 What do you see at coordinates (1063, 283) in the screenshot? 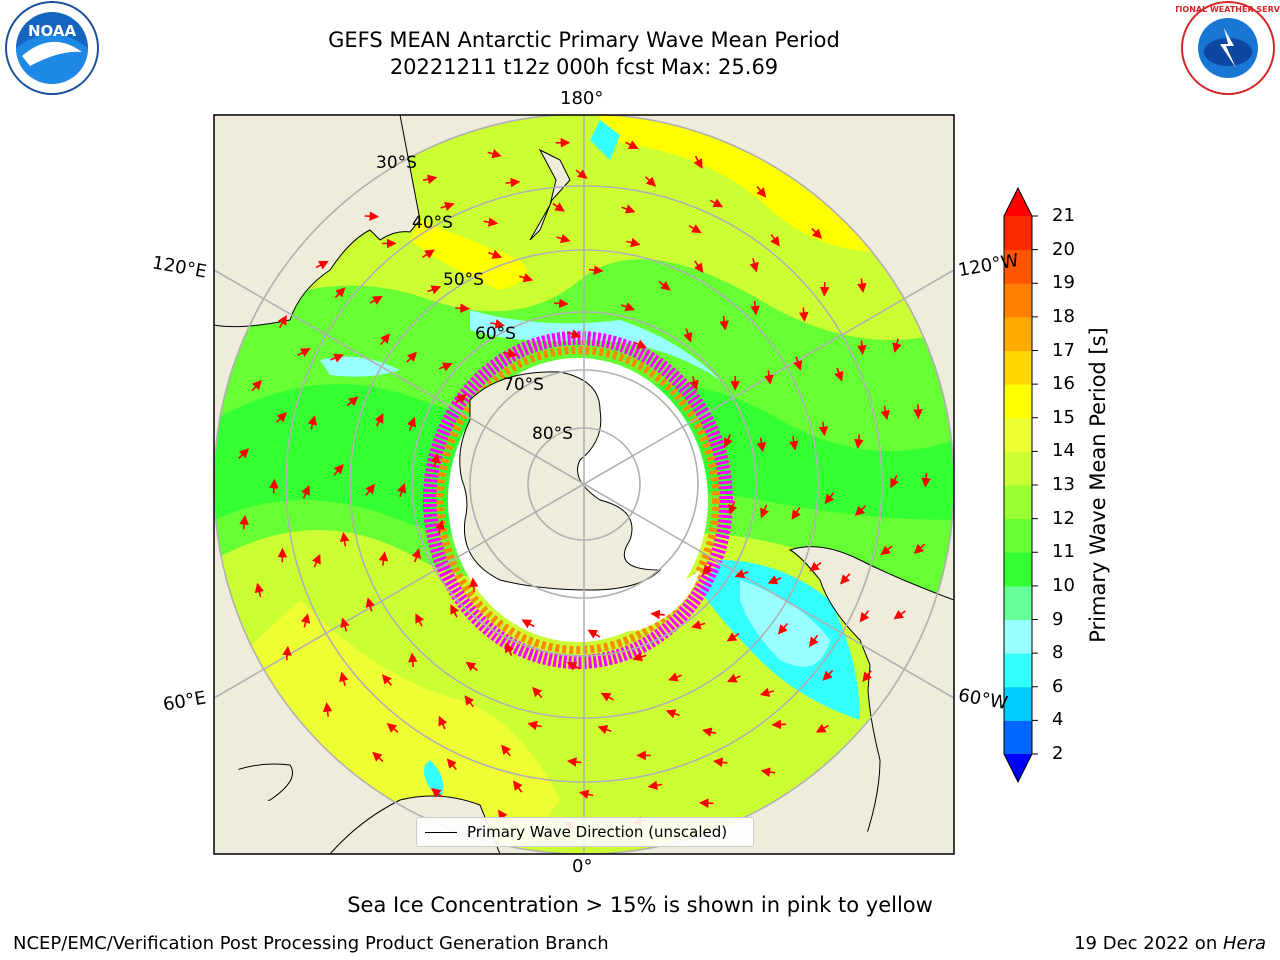
I see `colorbar-tick-label: 19` at bounding box center [1063, 283].